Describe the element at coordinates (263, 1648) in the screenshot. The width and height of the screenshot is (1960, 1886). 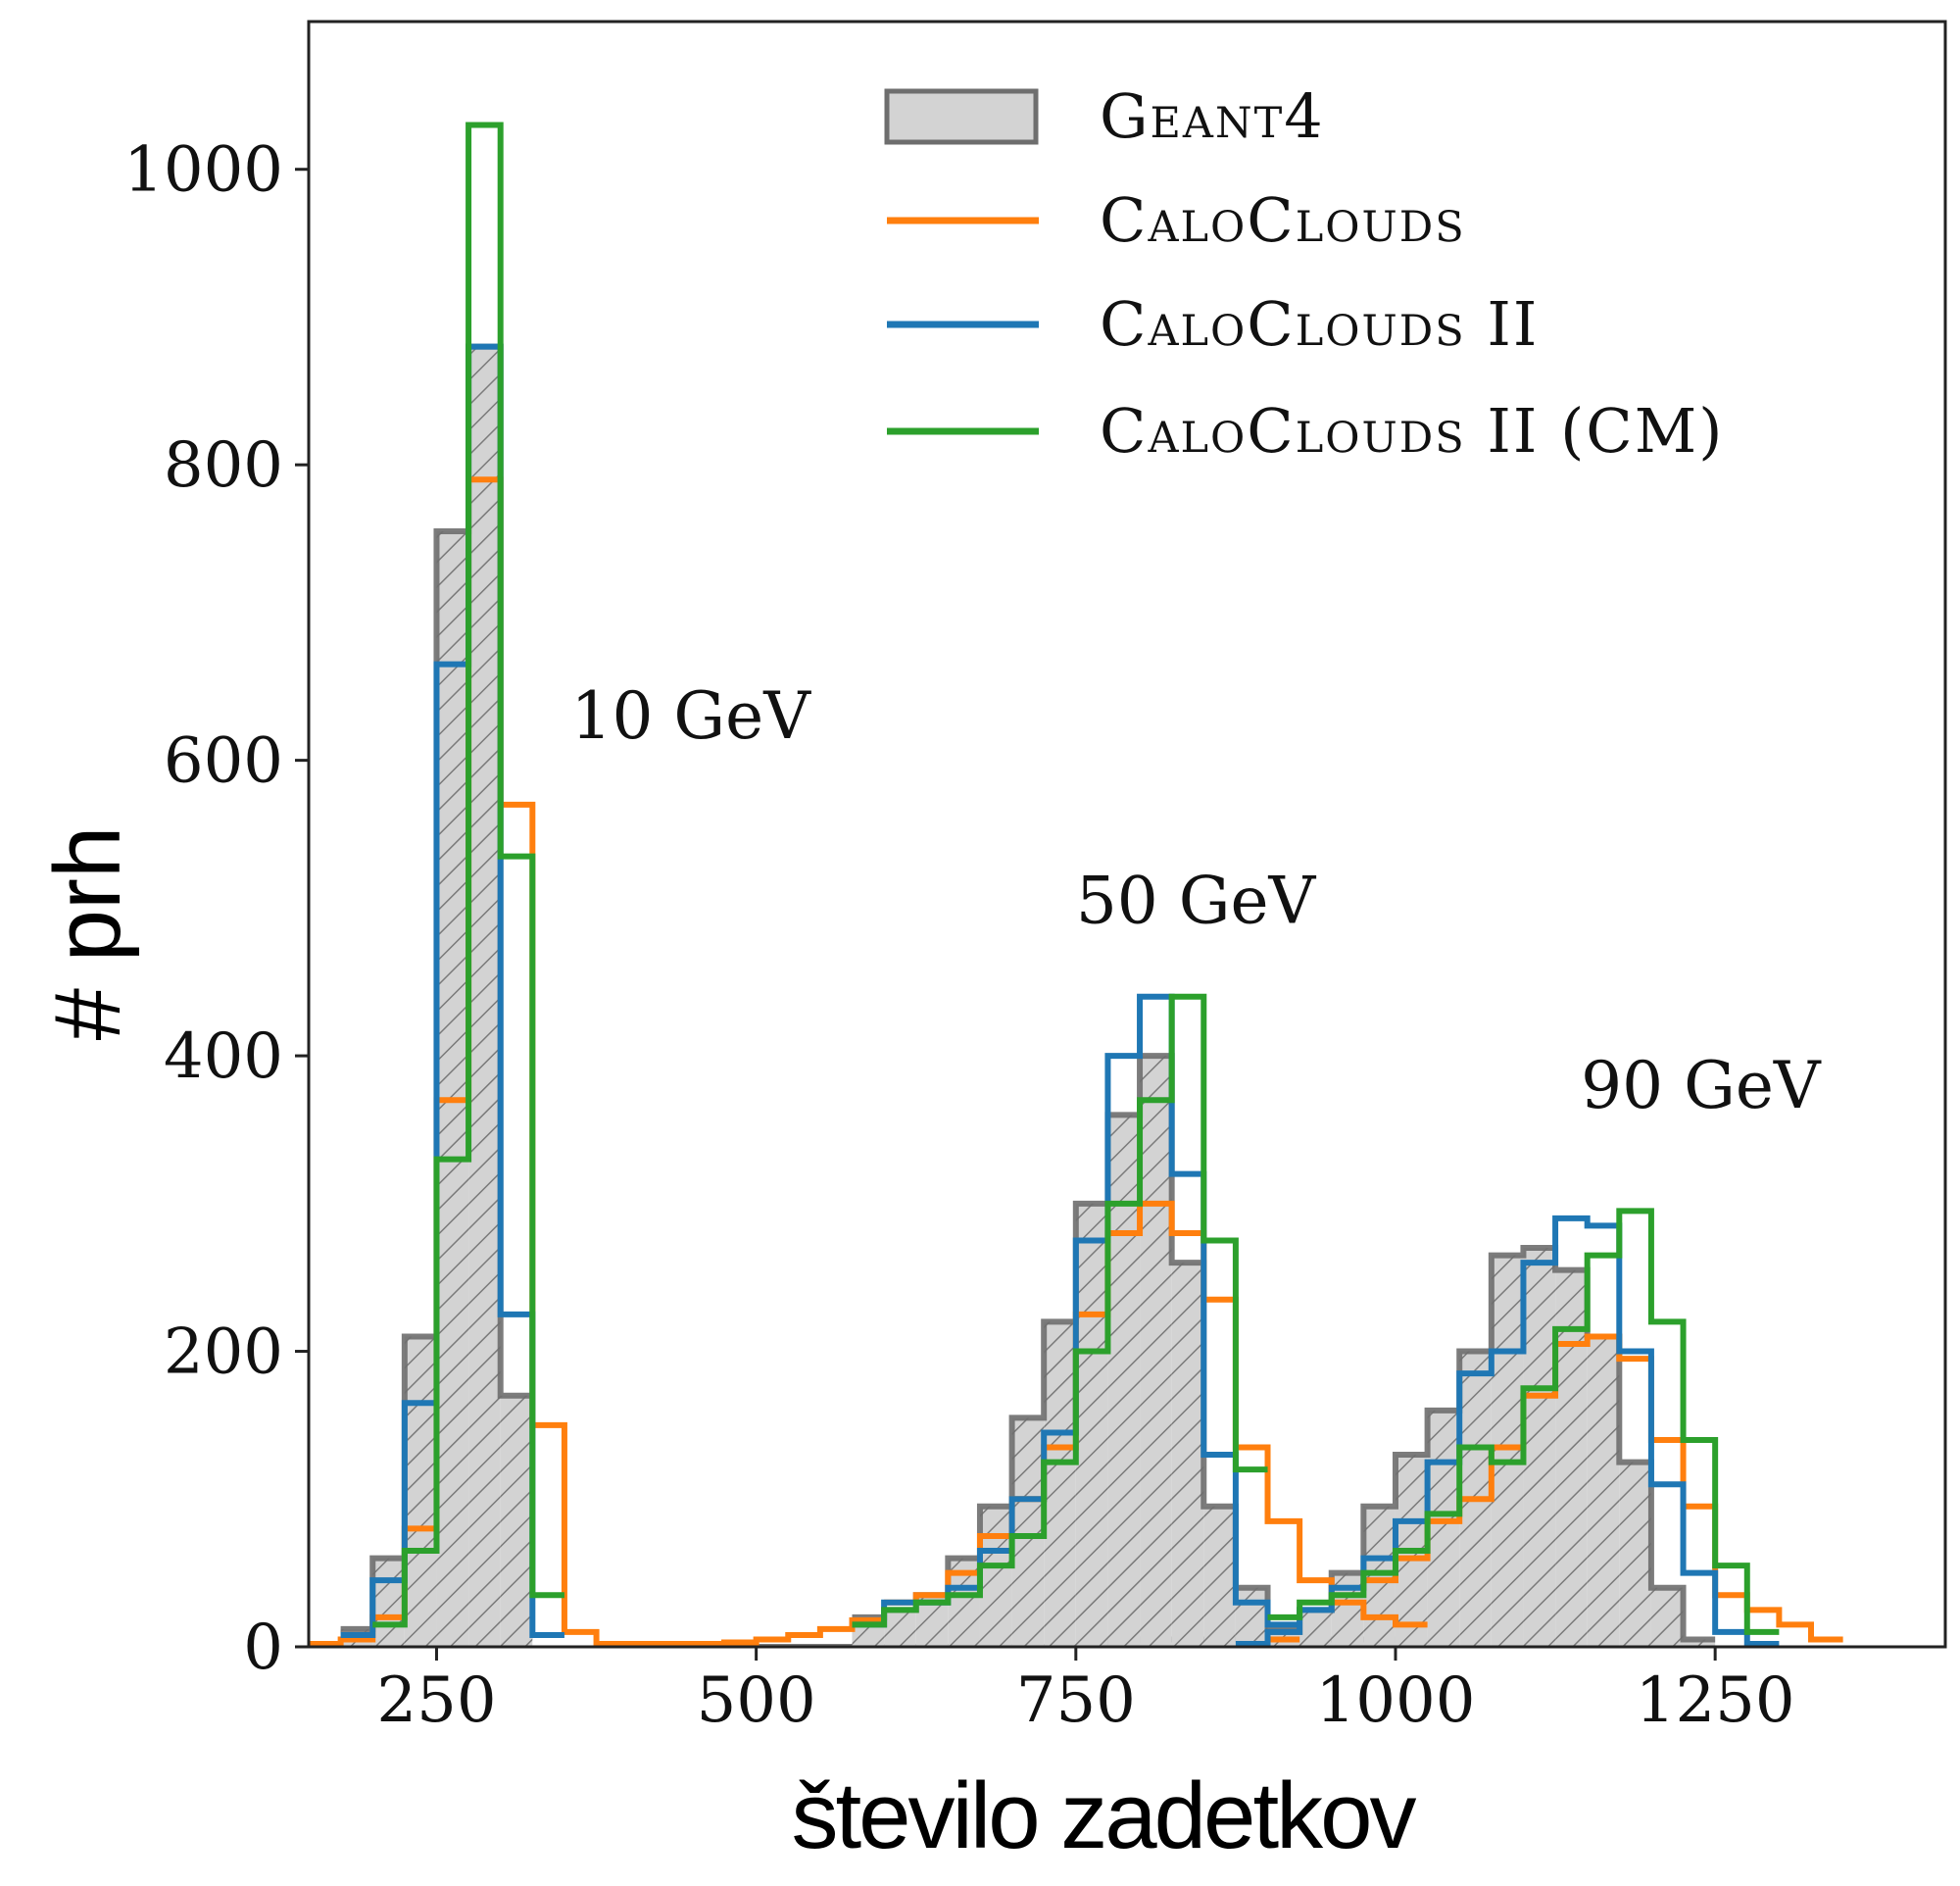
I see `y-tick-label: 0` at that location.